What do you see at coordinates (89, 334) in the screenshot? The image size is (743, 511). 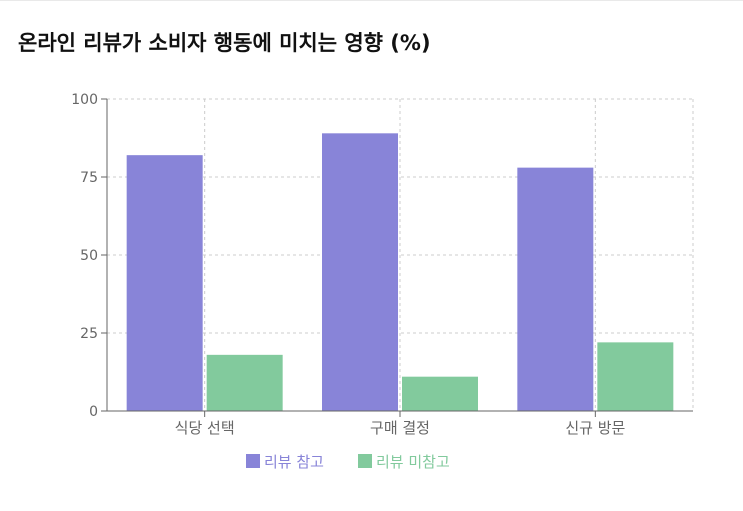 I see `y-tick-label: 25` at bounding box center [89, 334].